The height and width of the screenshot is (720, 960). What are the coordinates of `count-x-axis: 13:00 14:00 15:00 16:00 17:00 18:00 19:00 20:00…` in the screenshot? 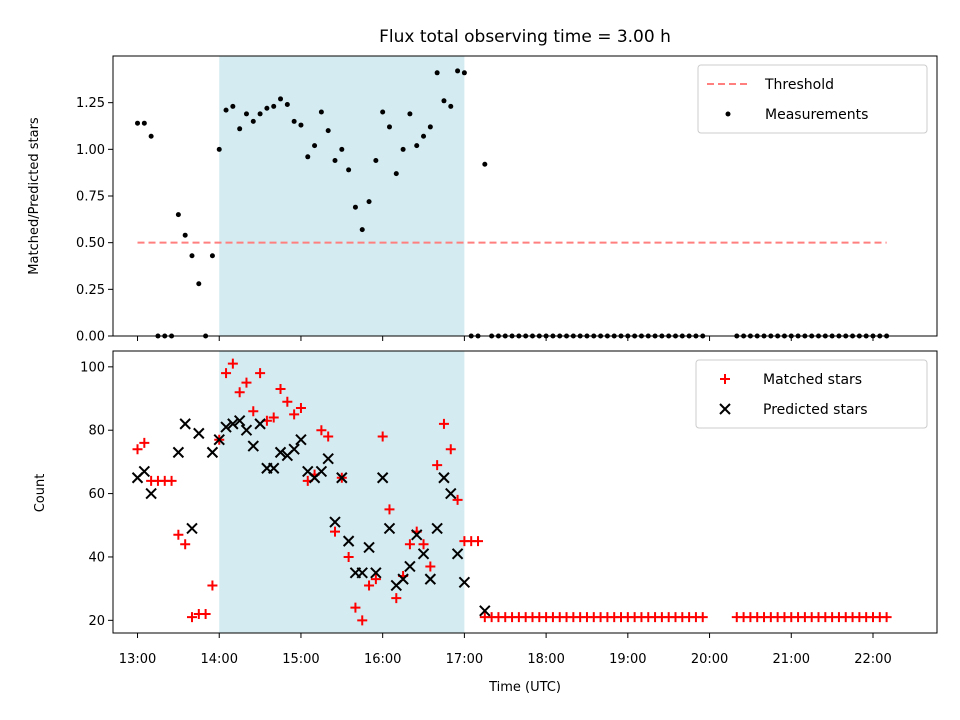 It's located at (505, 650).